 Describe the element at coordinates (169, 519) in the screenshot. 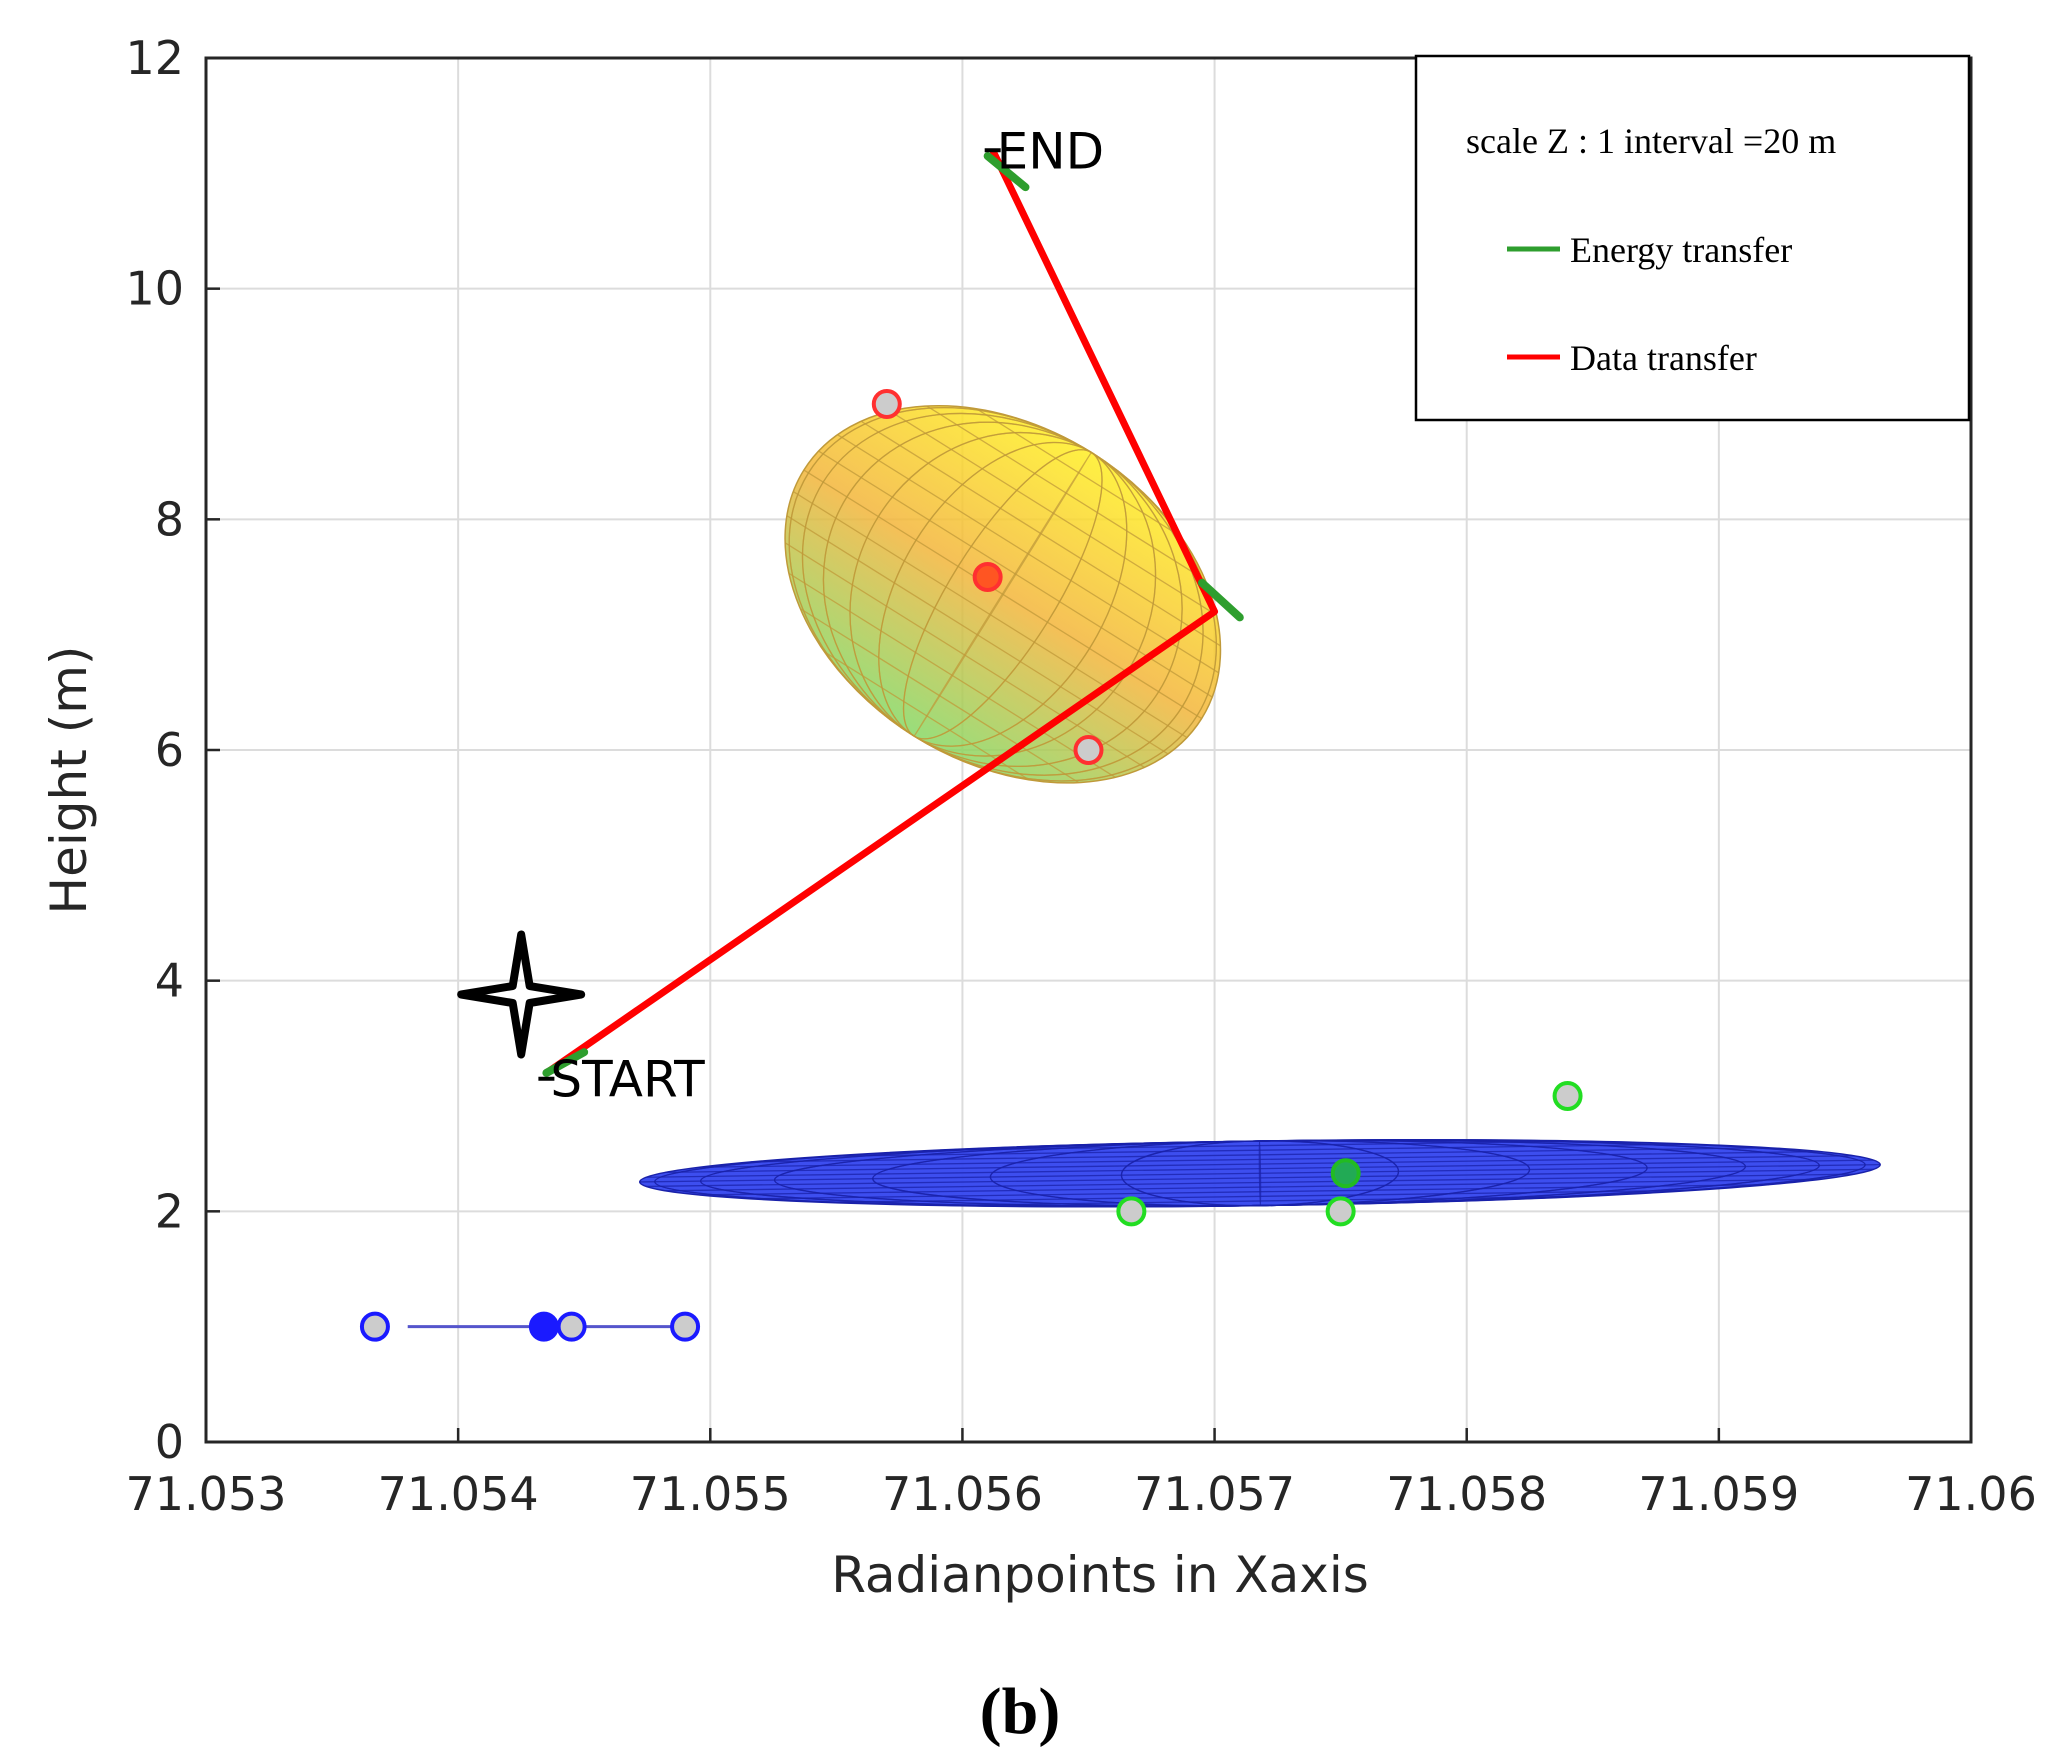

I see `y-tick-label: 8` at that location.